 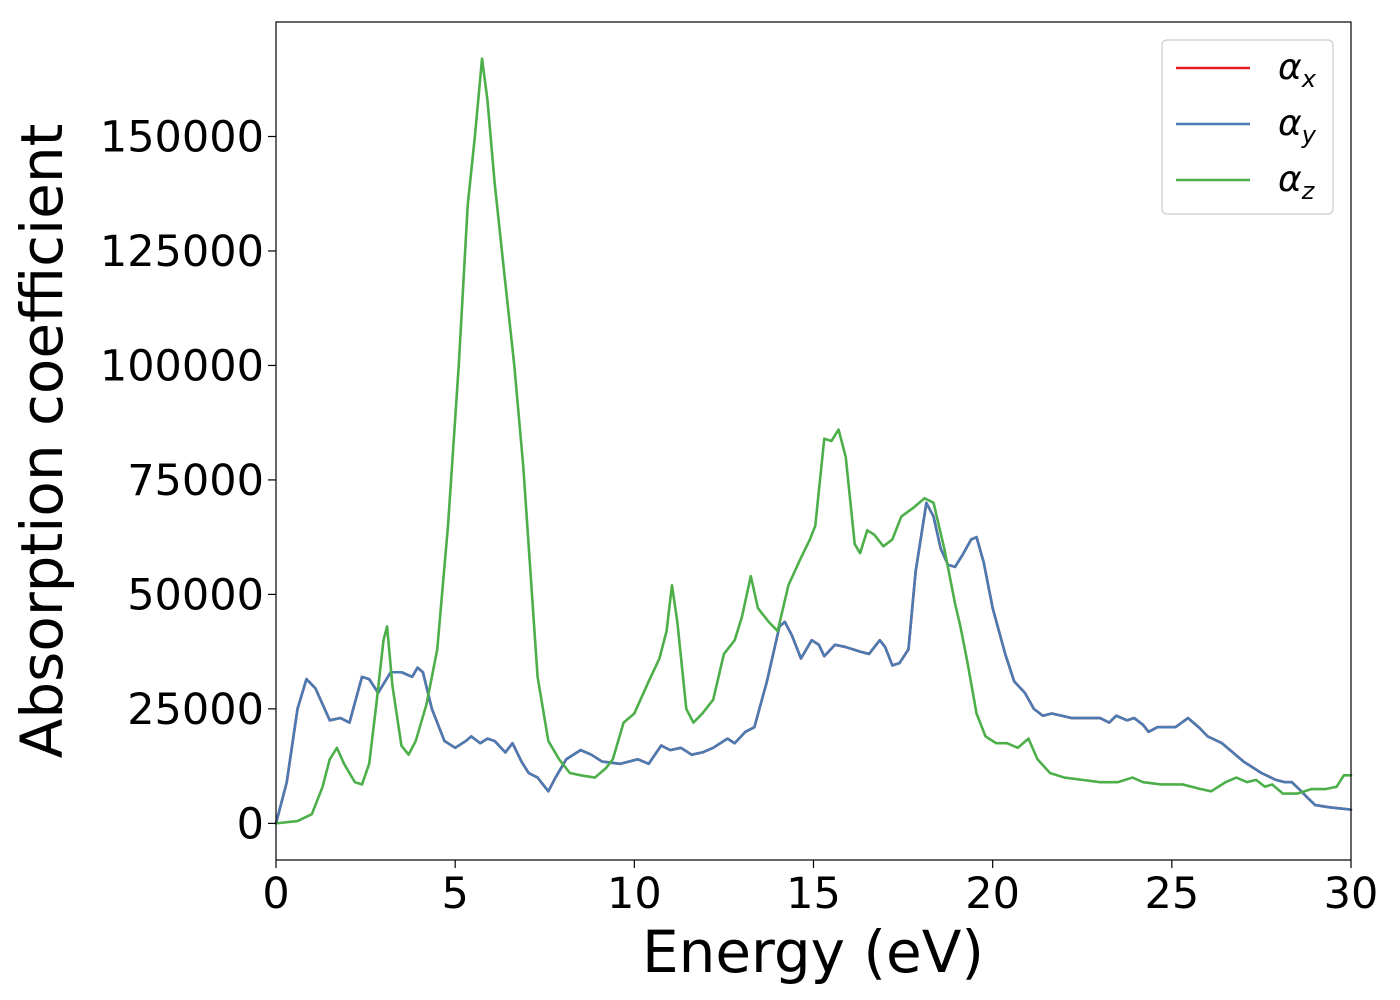 What do you see at coordinates (42, 441) in the screenshot?
I see `y-axis-label: Absorption coefficient` at bounding box center [42, 441].